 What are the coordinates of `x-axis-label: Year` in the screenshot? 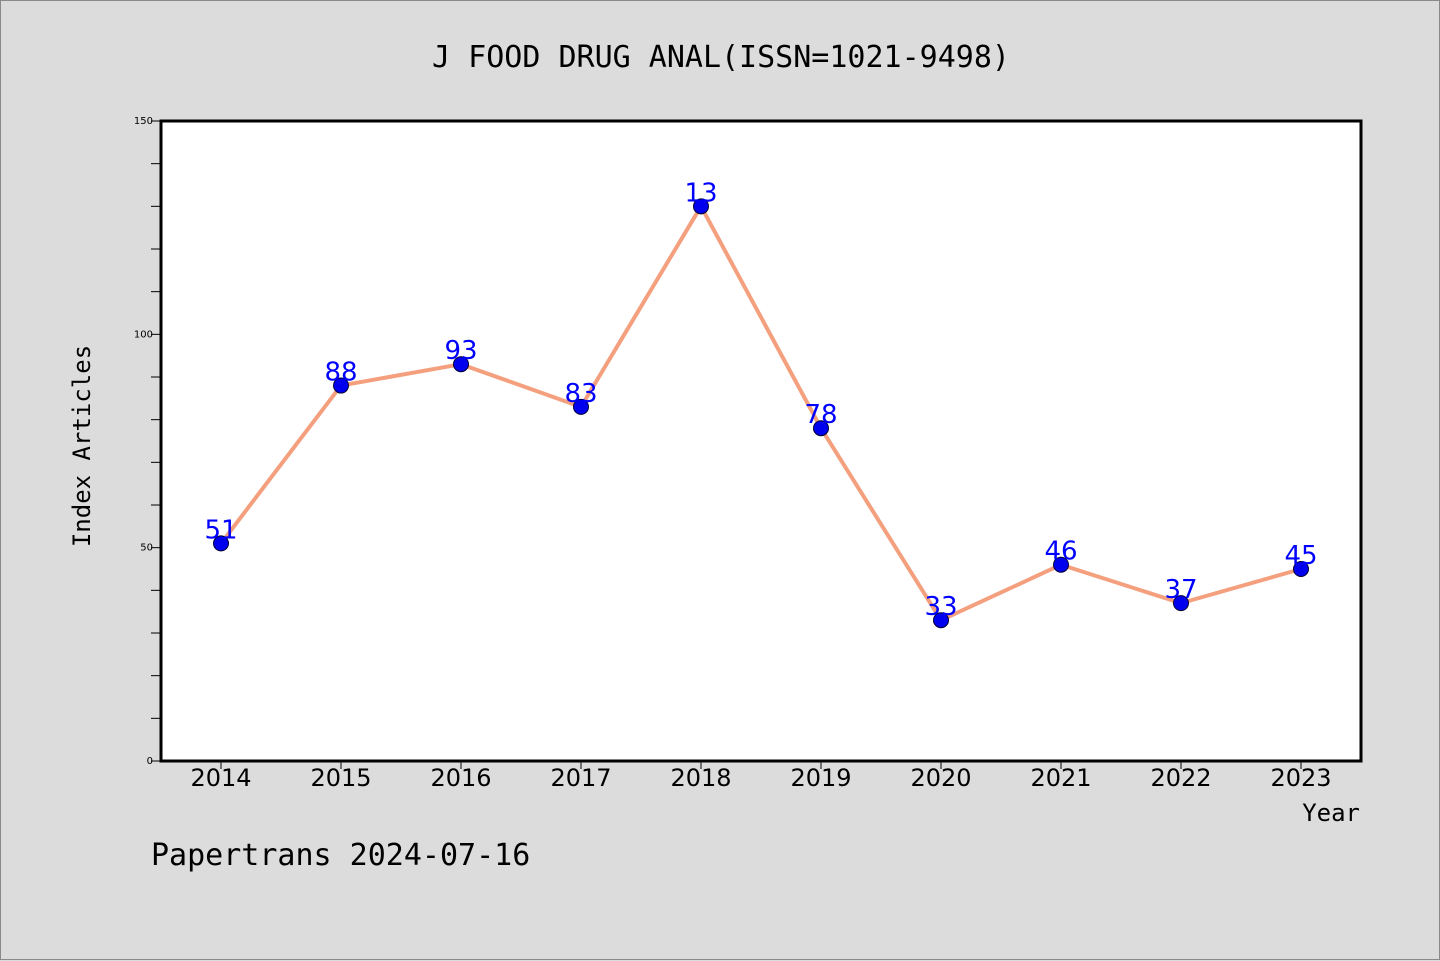 It's located at (1331, 813).